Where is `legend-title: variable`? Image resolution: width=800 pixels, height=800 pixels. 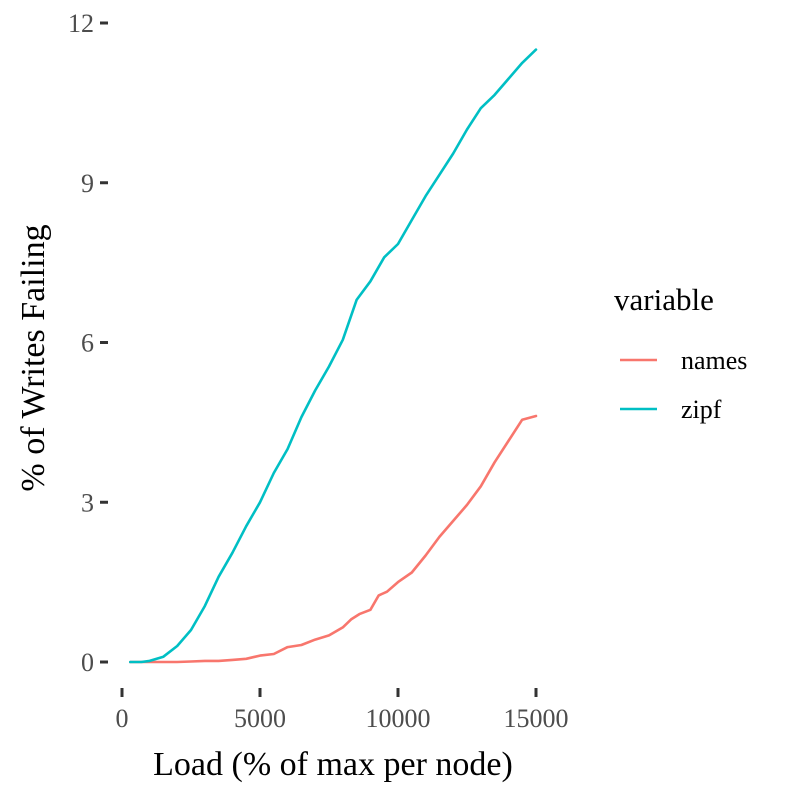 legend-title: variable is located at coordinates (664, 299).